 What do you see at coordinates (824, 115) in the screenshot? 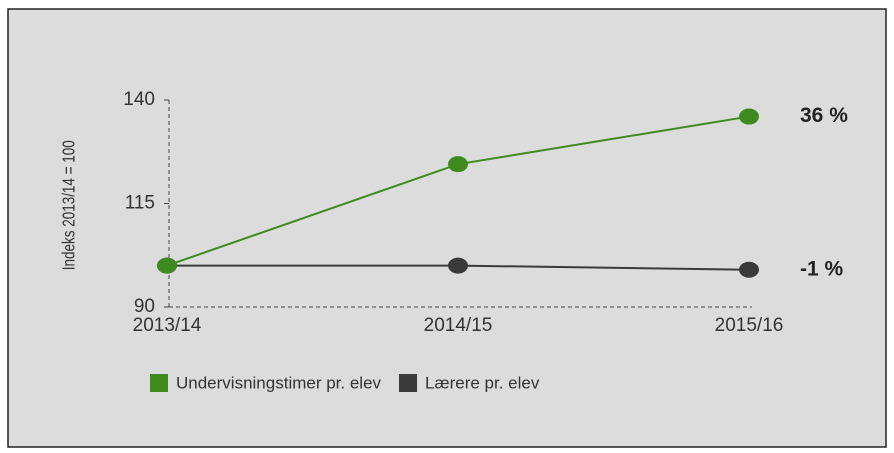
I see `end-label: 36 %` at bounding box center [824, 115].